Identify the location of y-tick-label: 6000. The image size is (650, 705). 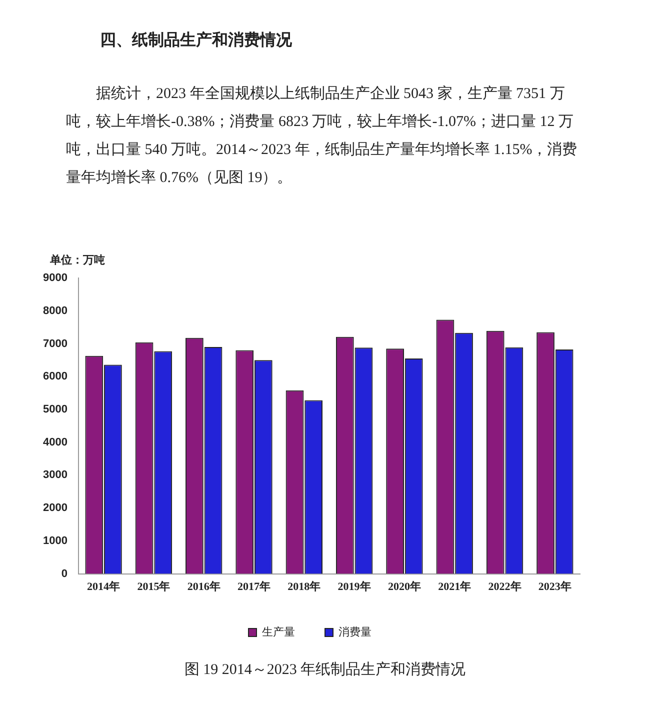
(55, 376).